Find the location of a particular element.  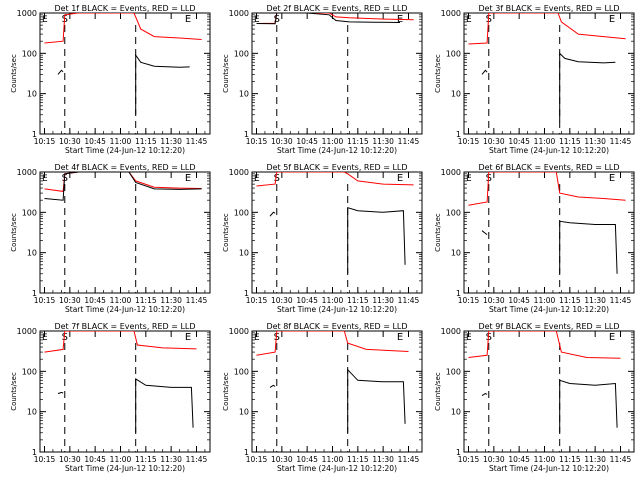

panel-title: Det 1f BLACK = Events, RED = LLD is located at coordinates (124, 8).